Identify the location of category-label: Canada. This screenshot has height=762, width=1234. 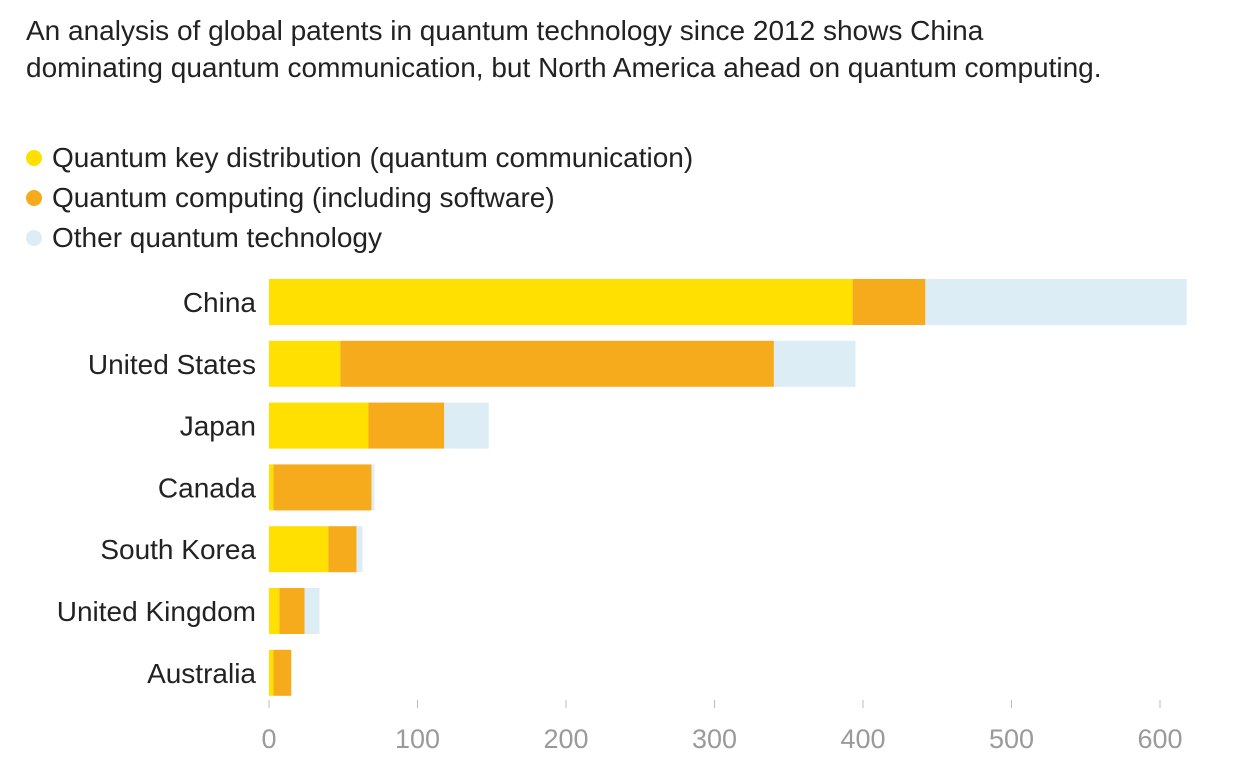
(207, 487).